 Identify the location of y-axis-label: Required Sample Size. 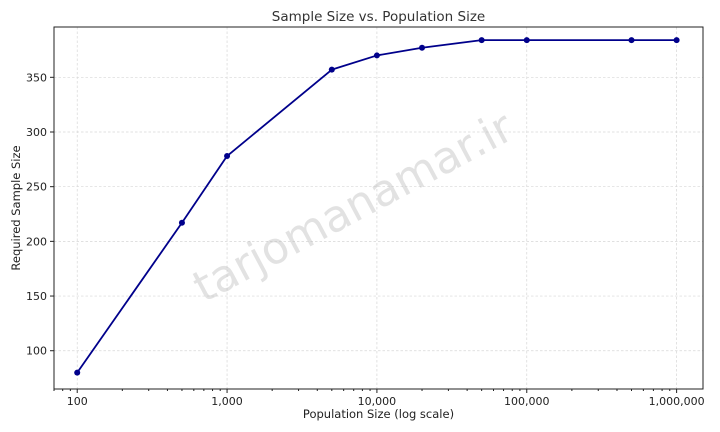
(16, 207).